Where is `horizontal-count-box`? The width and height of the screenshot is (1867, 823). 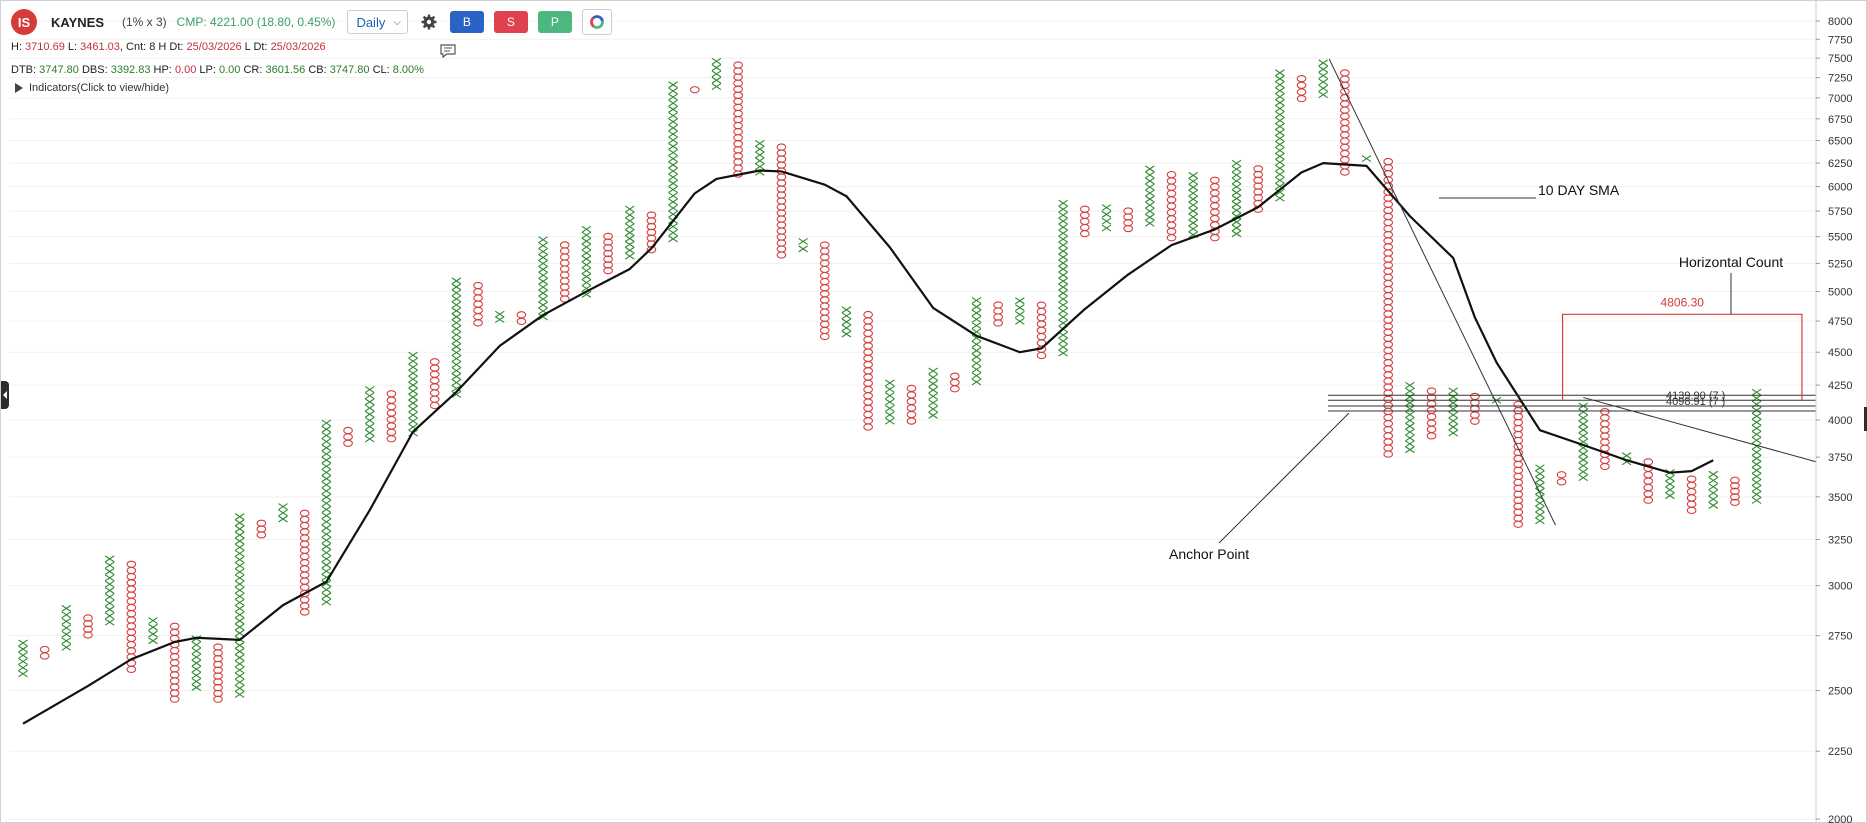 horizontal-count-box is located at coordinates (1682, 357).